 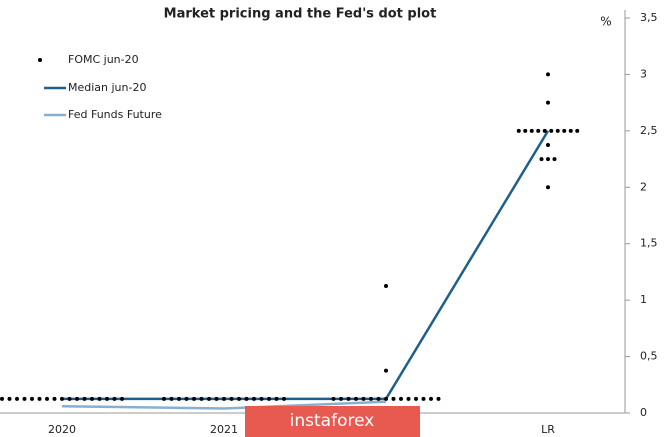 I want to click on y-tick-label: 1,5, so click(x=649, y=243).